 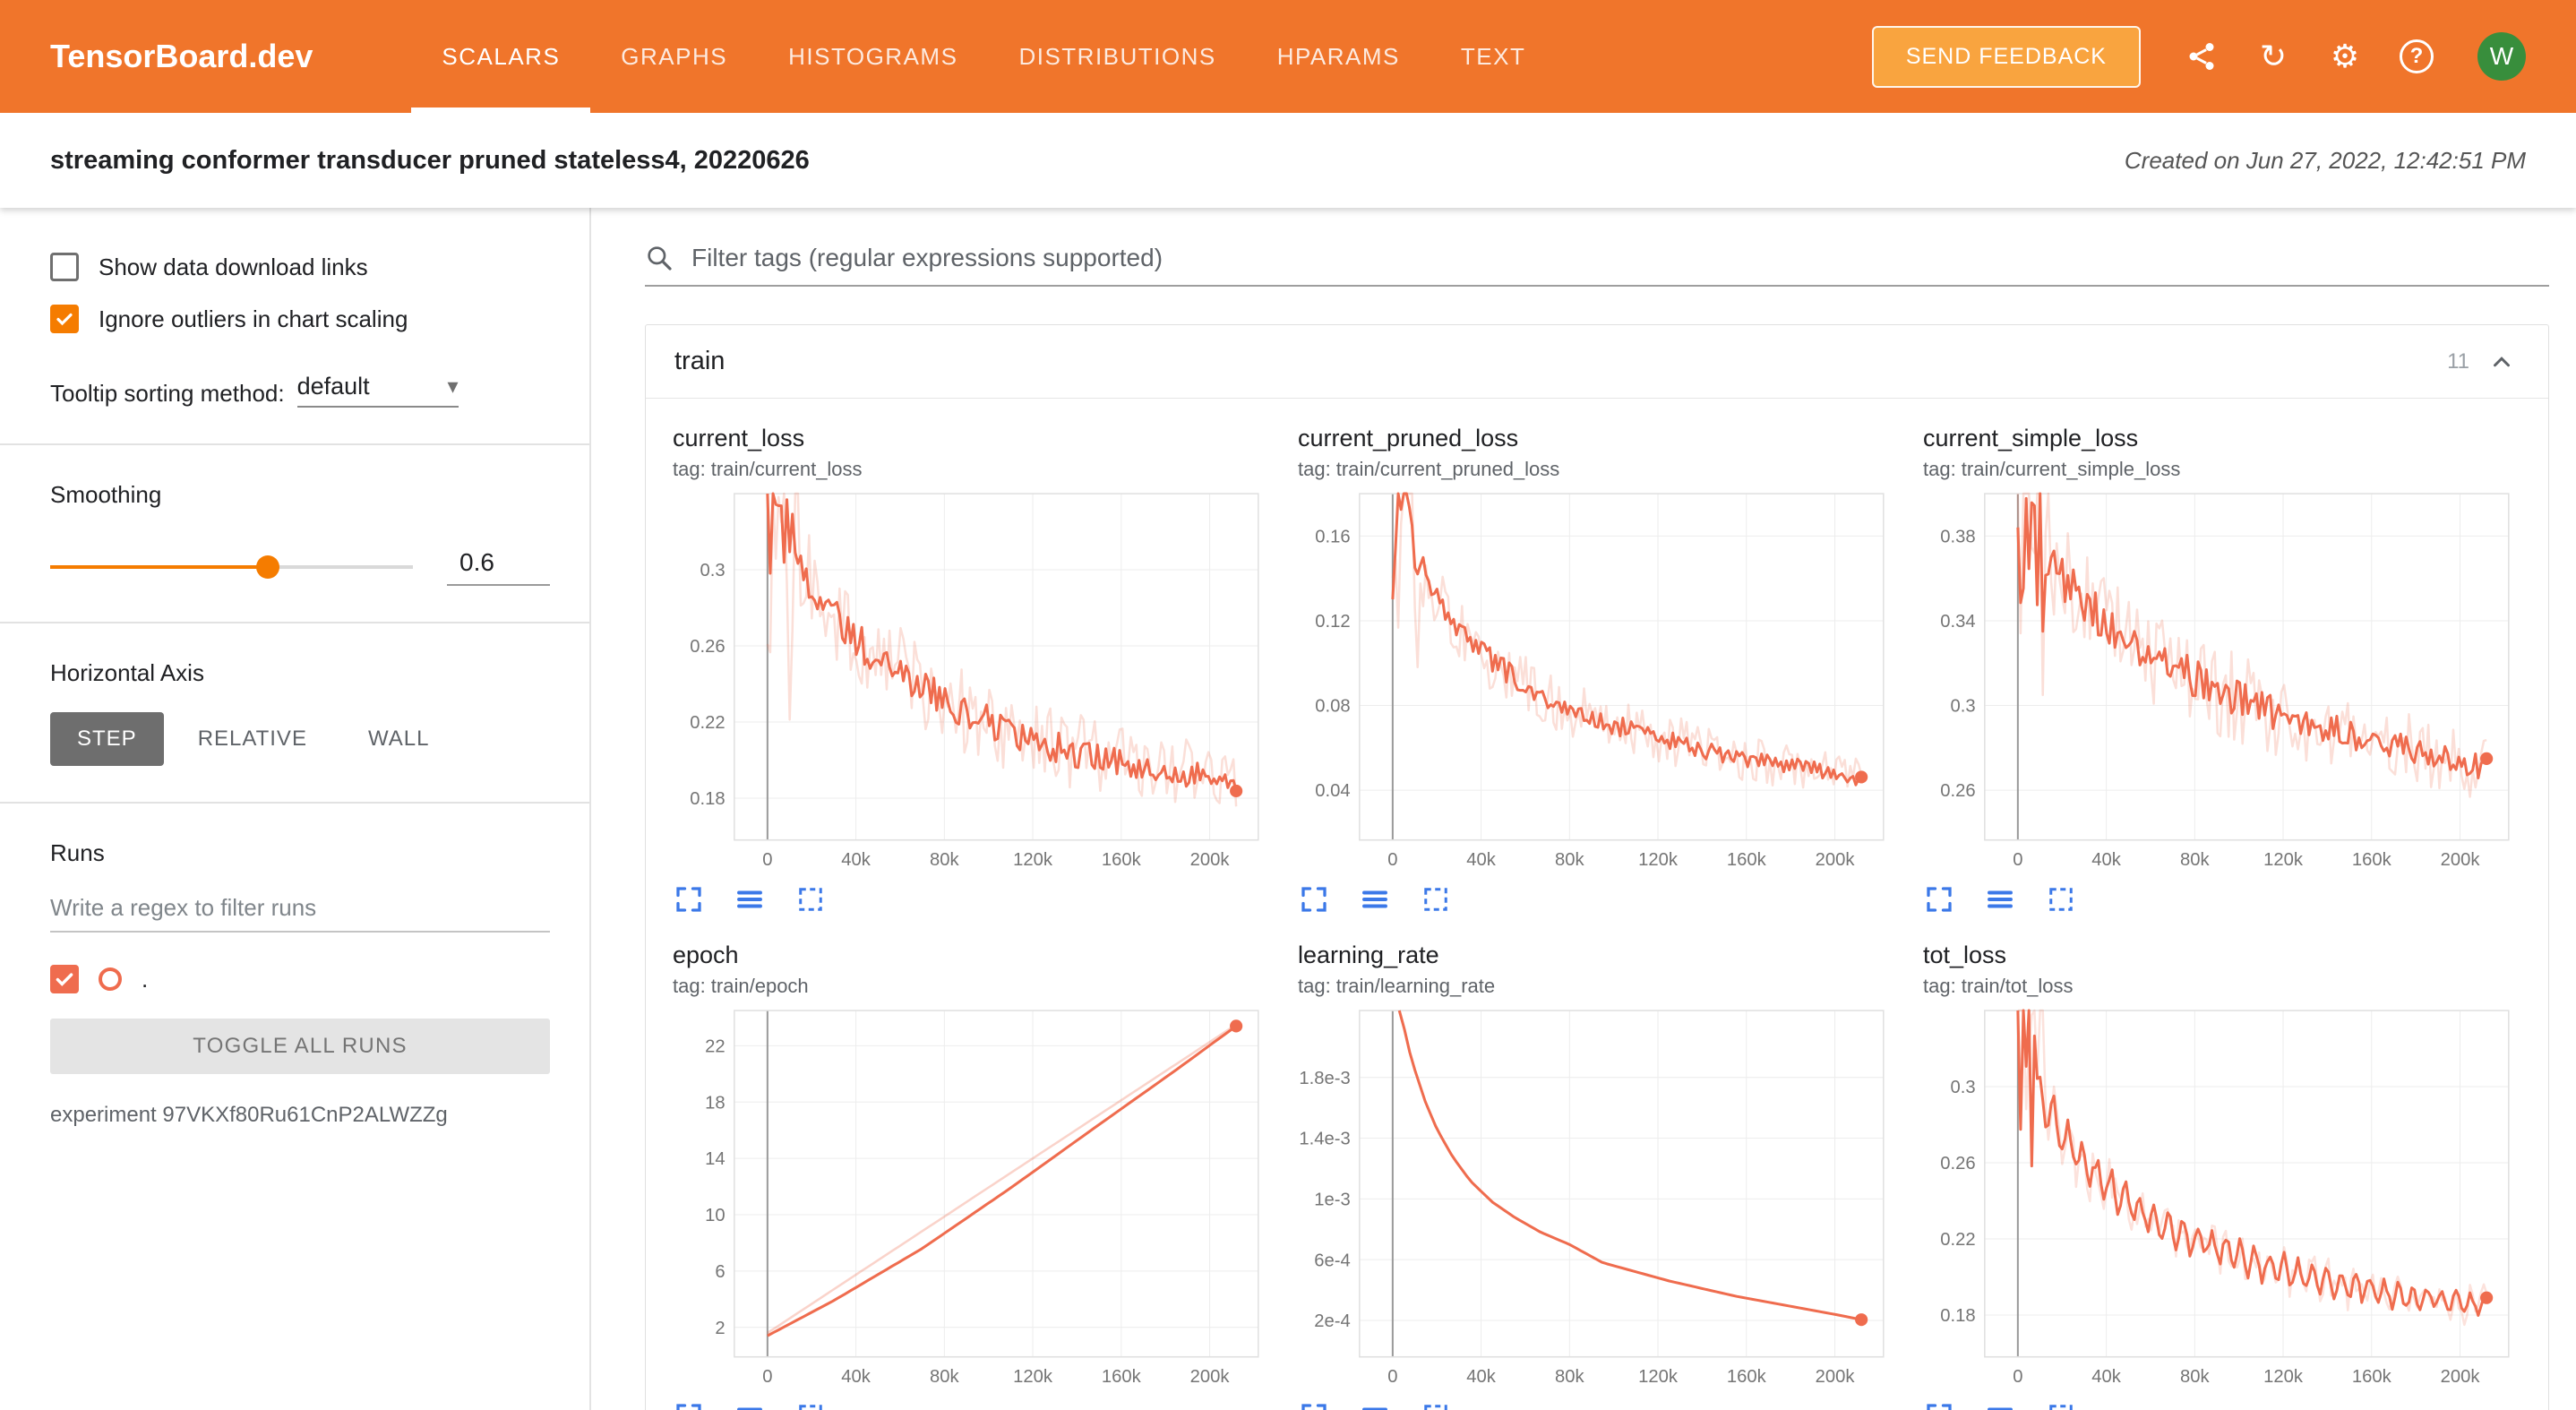 I want to click on svg-text: 6e-4, so click(x=1332, y=1260).